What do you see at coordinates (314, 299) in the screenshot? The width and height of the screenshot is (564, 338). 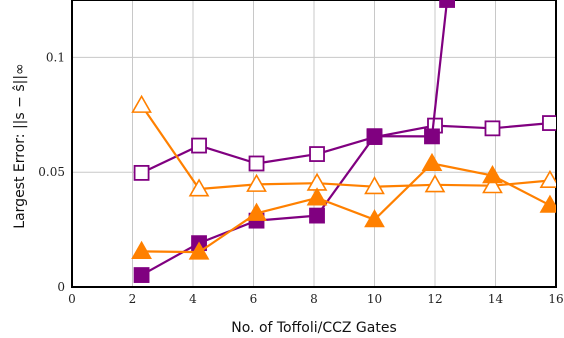 I see `x-tick-label: 8` at bounding box center [314, 299].